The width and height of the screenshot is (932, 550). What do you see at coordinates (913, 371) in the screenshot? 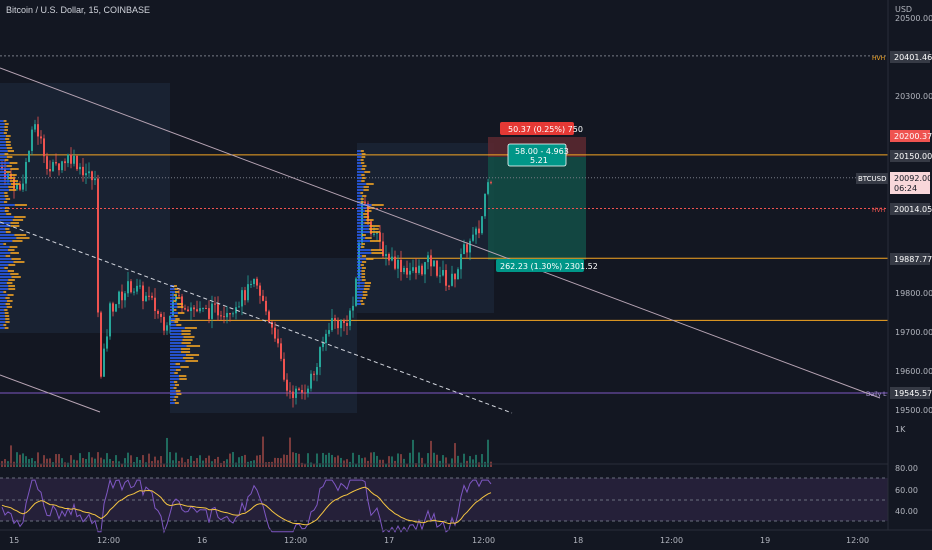
I see `price-tick-19600: 19600.00` at bounding box center [913, 371].